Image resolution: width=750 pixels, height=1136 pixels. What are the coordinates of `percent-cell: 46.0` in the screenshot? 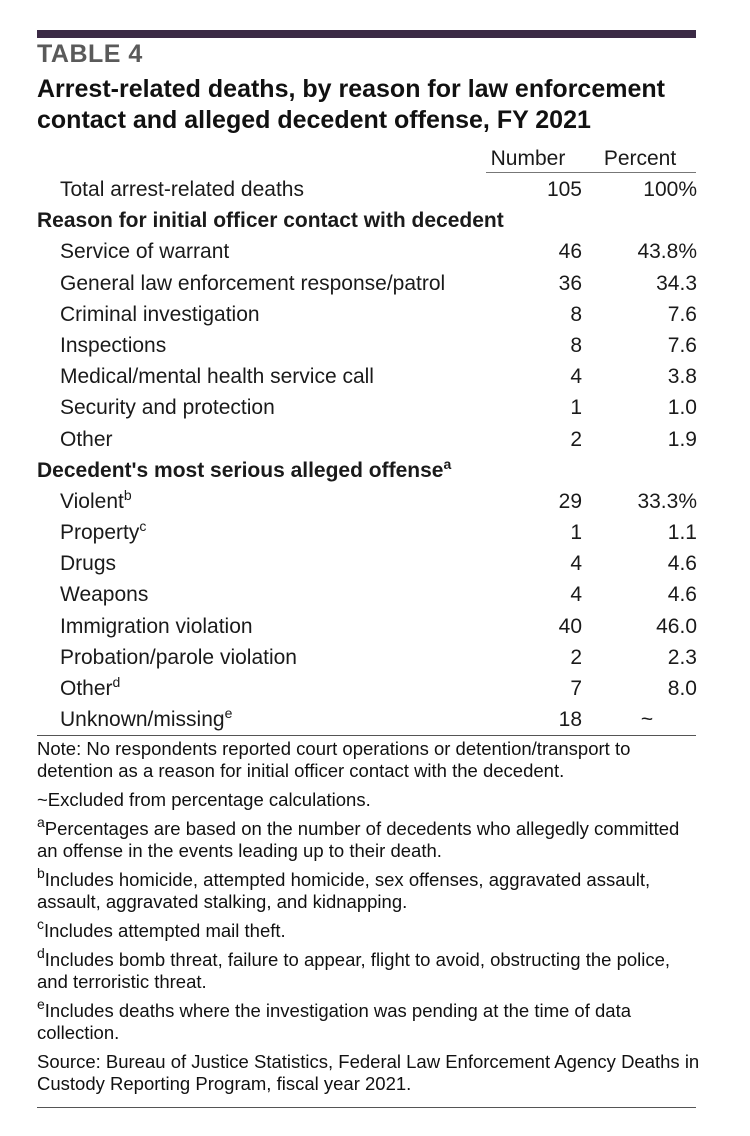 It's located at (676, 626).